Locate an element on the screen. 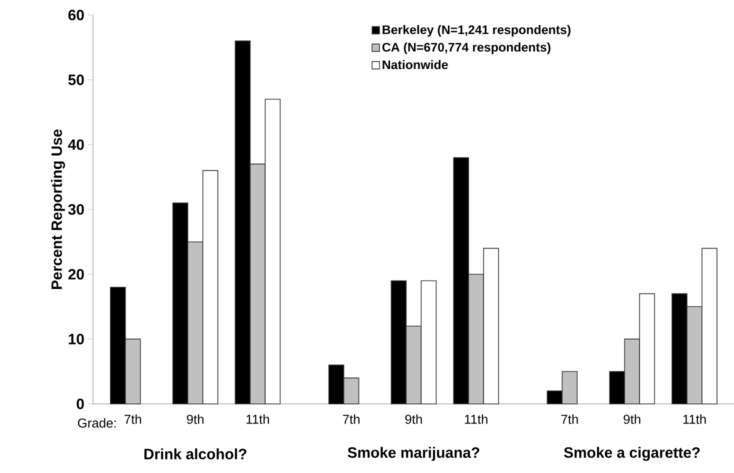  y-axis-title: Percent Reporting Use is located at coordinates (58, 210).